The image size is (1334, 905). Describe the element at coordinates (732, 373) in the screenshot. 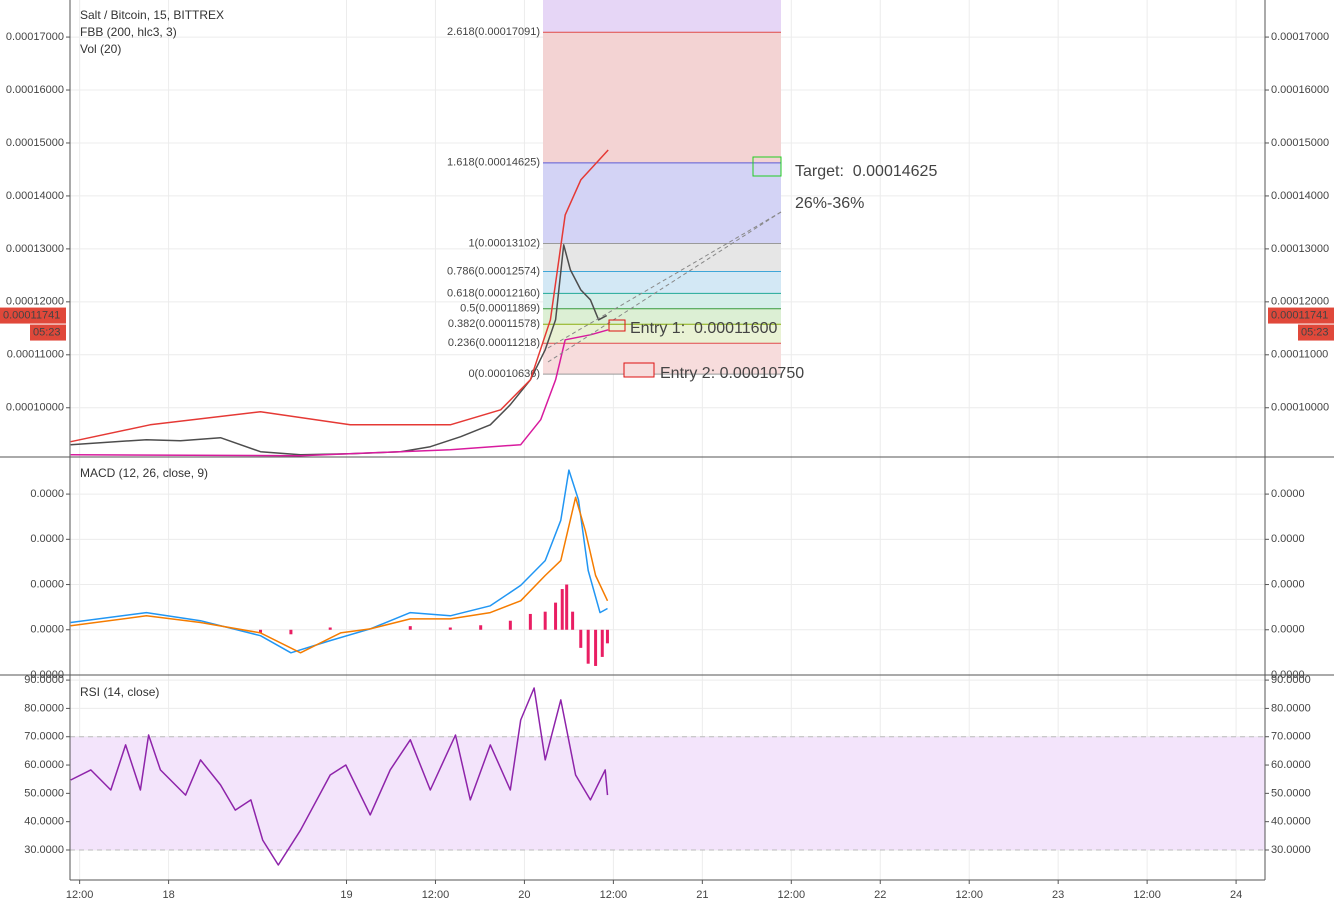

I see `annotation: Entry 2: 0.00010750` at that location.